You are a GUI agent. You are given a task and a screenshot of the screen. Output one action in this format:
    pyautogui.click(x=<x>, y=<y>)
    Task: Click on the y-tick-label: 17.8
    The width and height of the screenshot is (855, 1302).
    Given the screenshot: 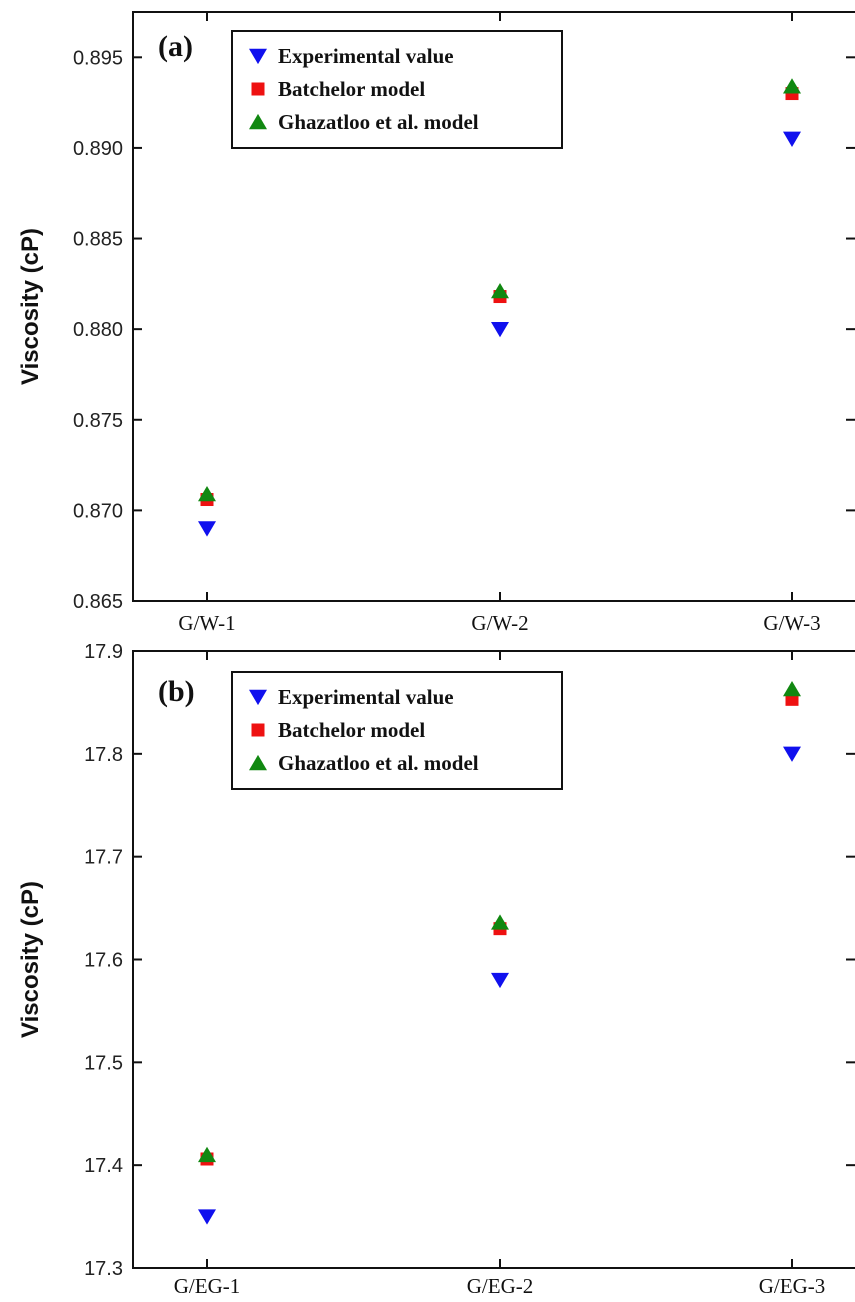 What is the action you would take?
    pyautogui.click(x=103, y=755)
    